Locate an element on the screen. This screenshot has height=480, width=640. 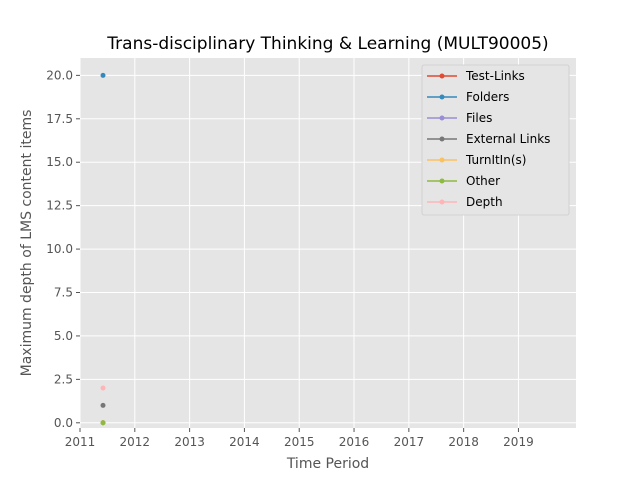
legend-label: Test-Links is located at coordinates (495, 76).